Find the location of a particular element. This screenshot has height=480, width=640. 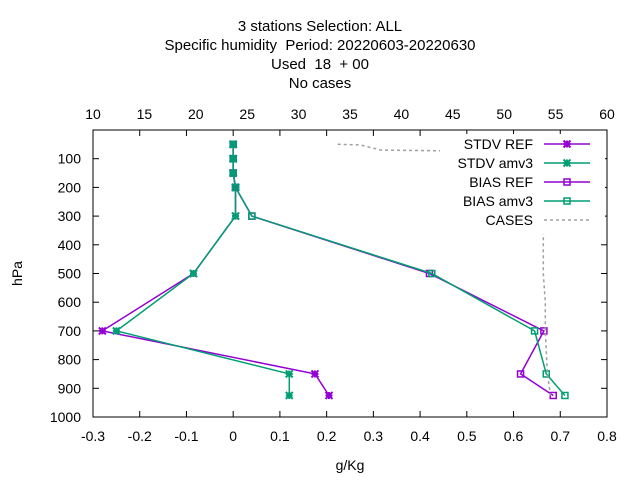

x-tick-label-10: 0.7 is located at coordinates (561, 436).